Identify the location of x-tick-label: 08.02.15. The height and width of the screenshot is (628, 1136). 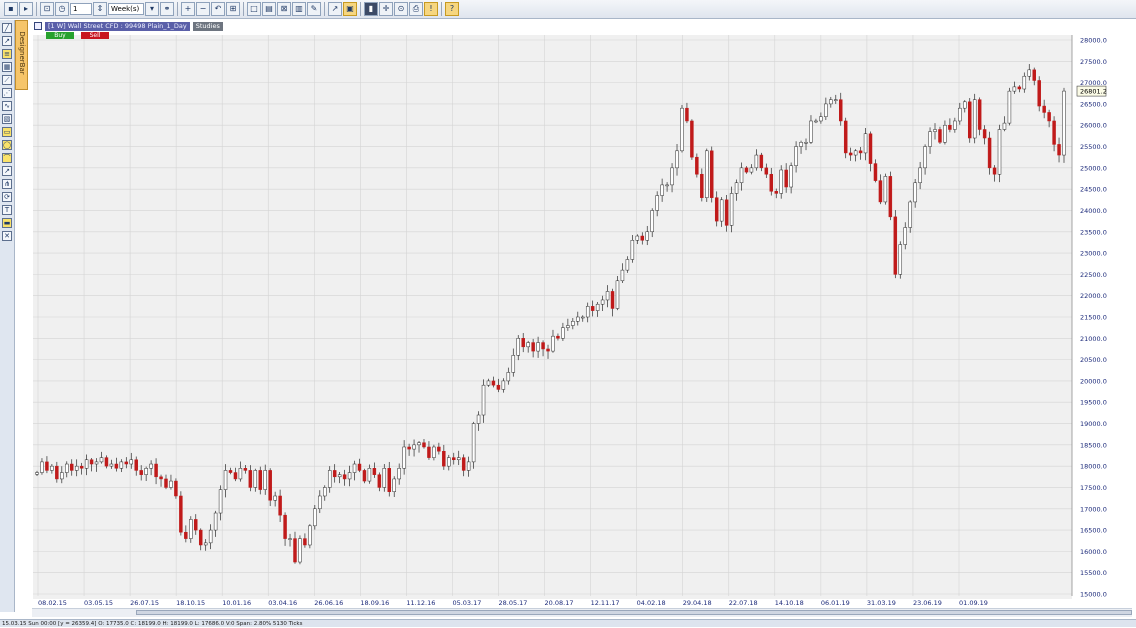
(52, 603).